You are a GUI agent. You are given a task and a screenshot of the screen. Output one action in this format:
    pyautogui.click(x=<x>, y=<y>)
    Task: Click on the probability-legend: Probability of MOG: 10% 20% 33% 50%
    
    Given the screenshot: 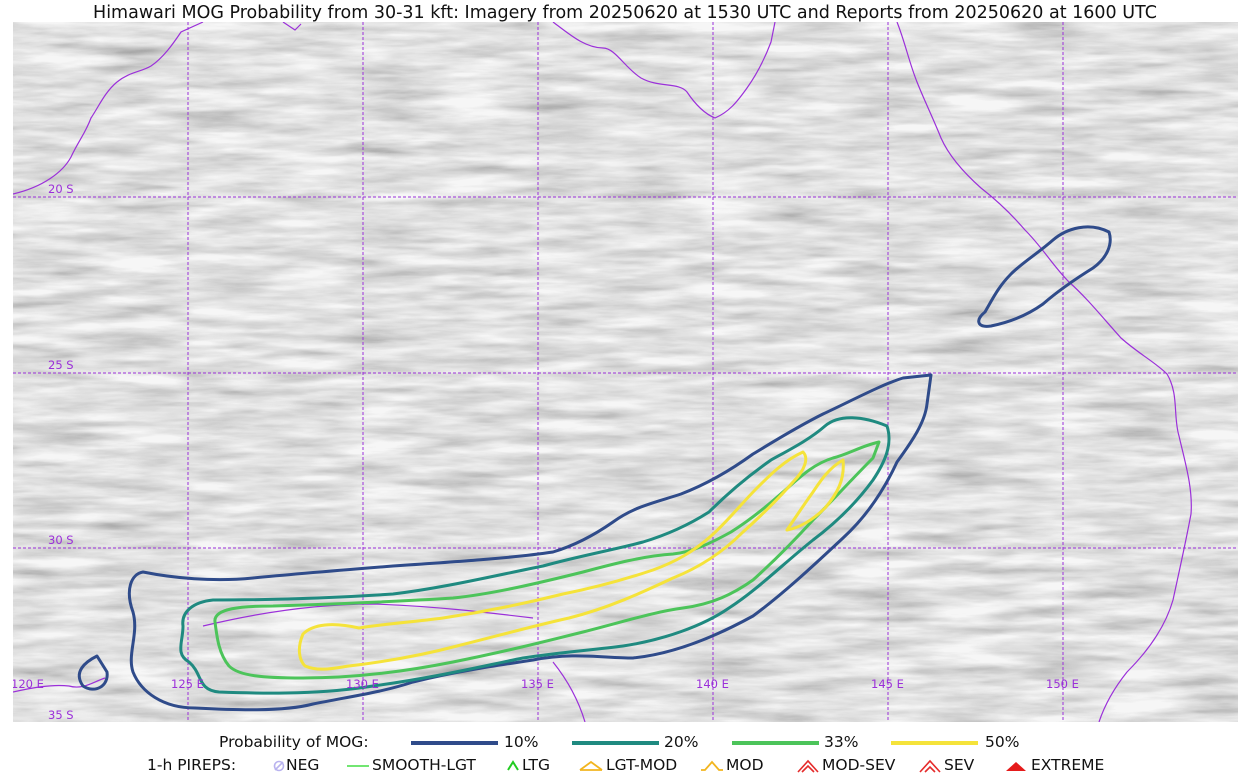 What is the action you would take?
    pyautogui.click(x=625, y=743)
    